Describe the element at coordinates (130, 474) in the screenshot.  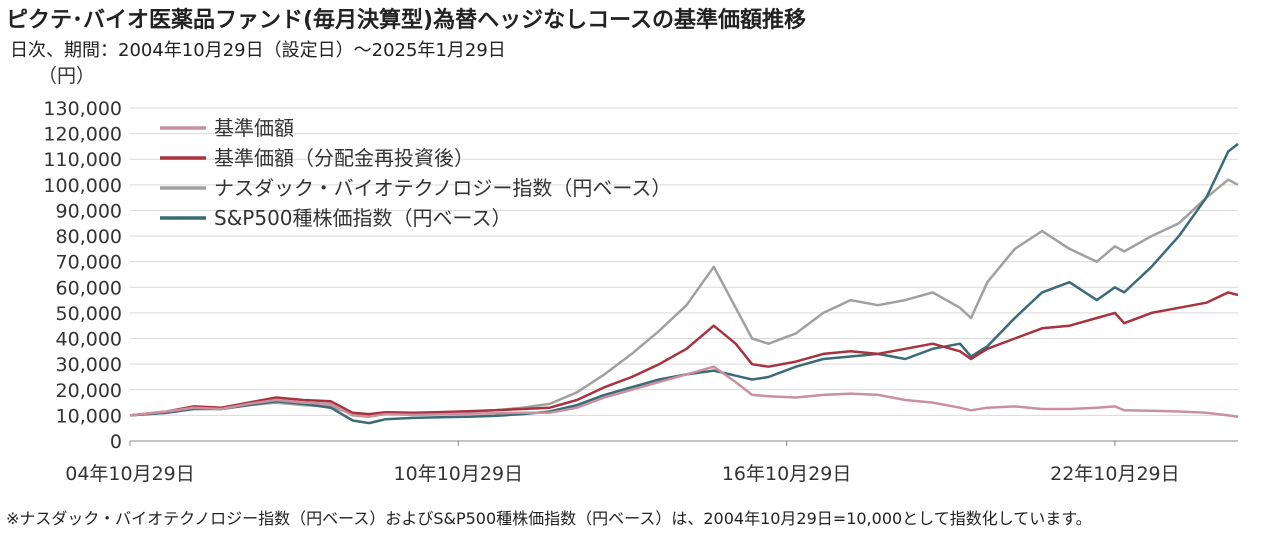
I see `x-tick-label: 04年10月29日` at that location.